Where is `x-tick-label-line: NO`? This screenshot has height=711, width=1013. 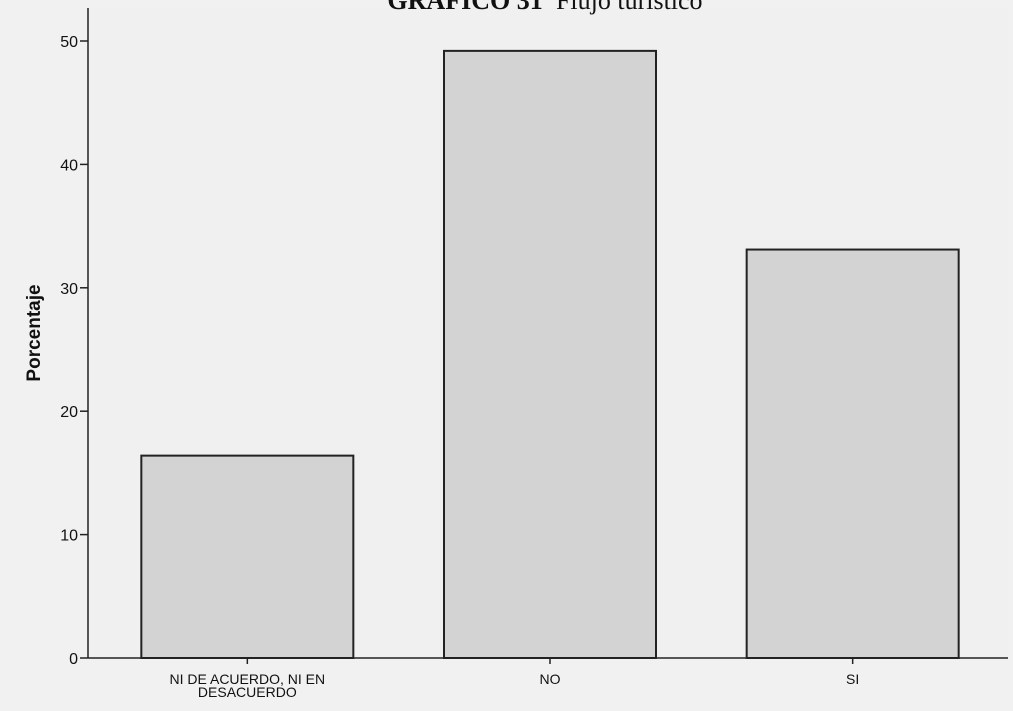
x-tick-label-line: NO is located at coordinates (550, 679).